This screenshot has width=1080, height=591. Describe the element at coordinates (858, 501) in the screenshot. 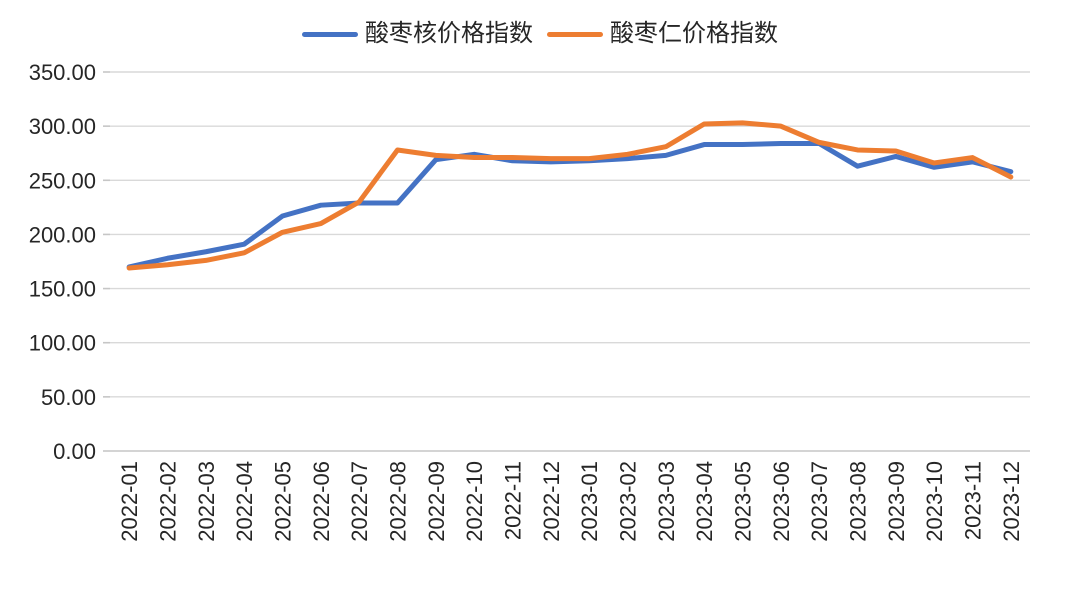

I see `x-tick-label: 2023-08` at that location.